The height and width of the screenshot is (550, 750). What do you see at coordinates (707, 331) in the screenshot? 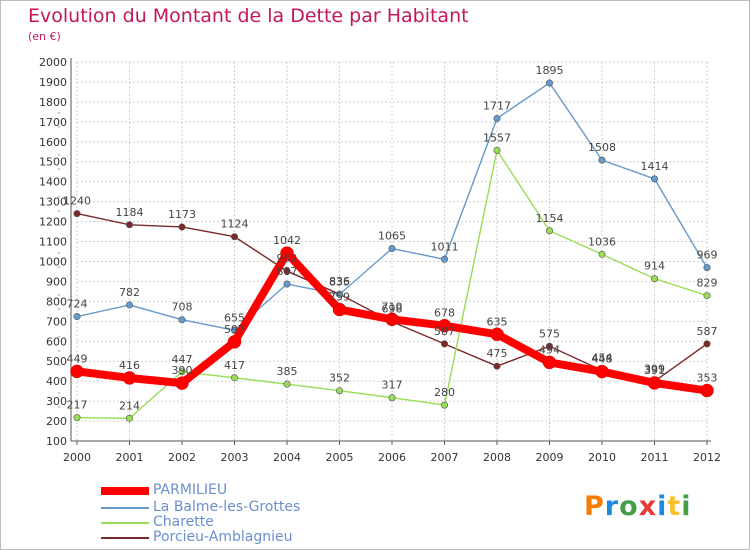
I see `data-label: 587` at bounding box center [707, 331].